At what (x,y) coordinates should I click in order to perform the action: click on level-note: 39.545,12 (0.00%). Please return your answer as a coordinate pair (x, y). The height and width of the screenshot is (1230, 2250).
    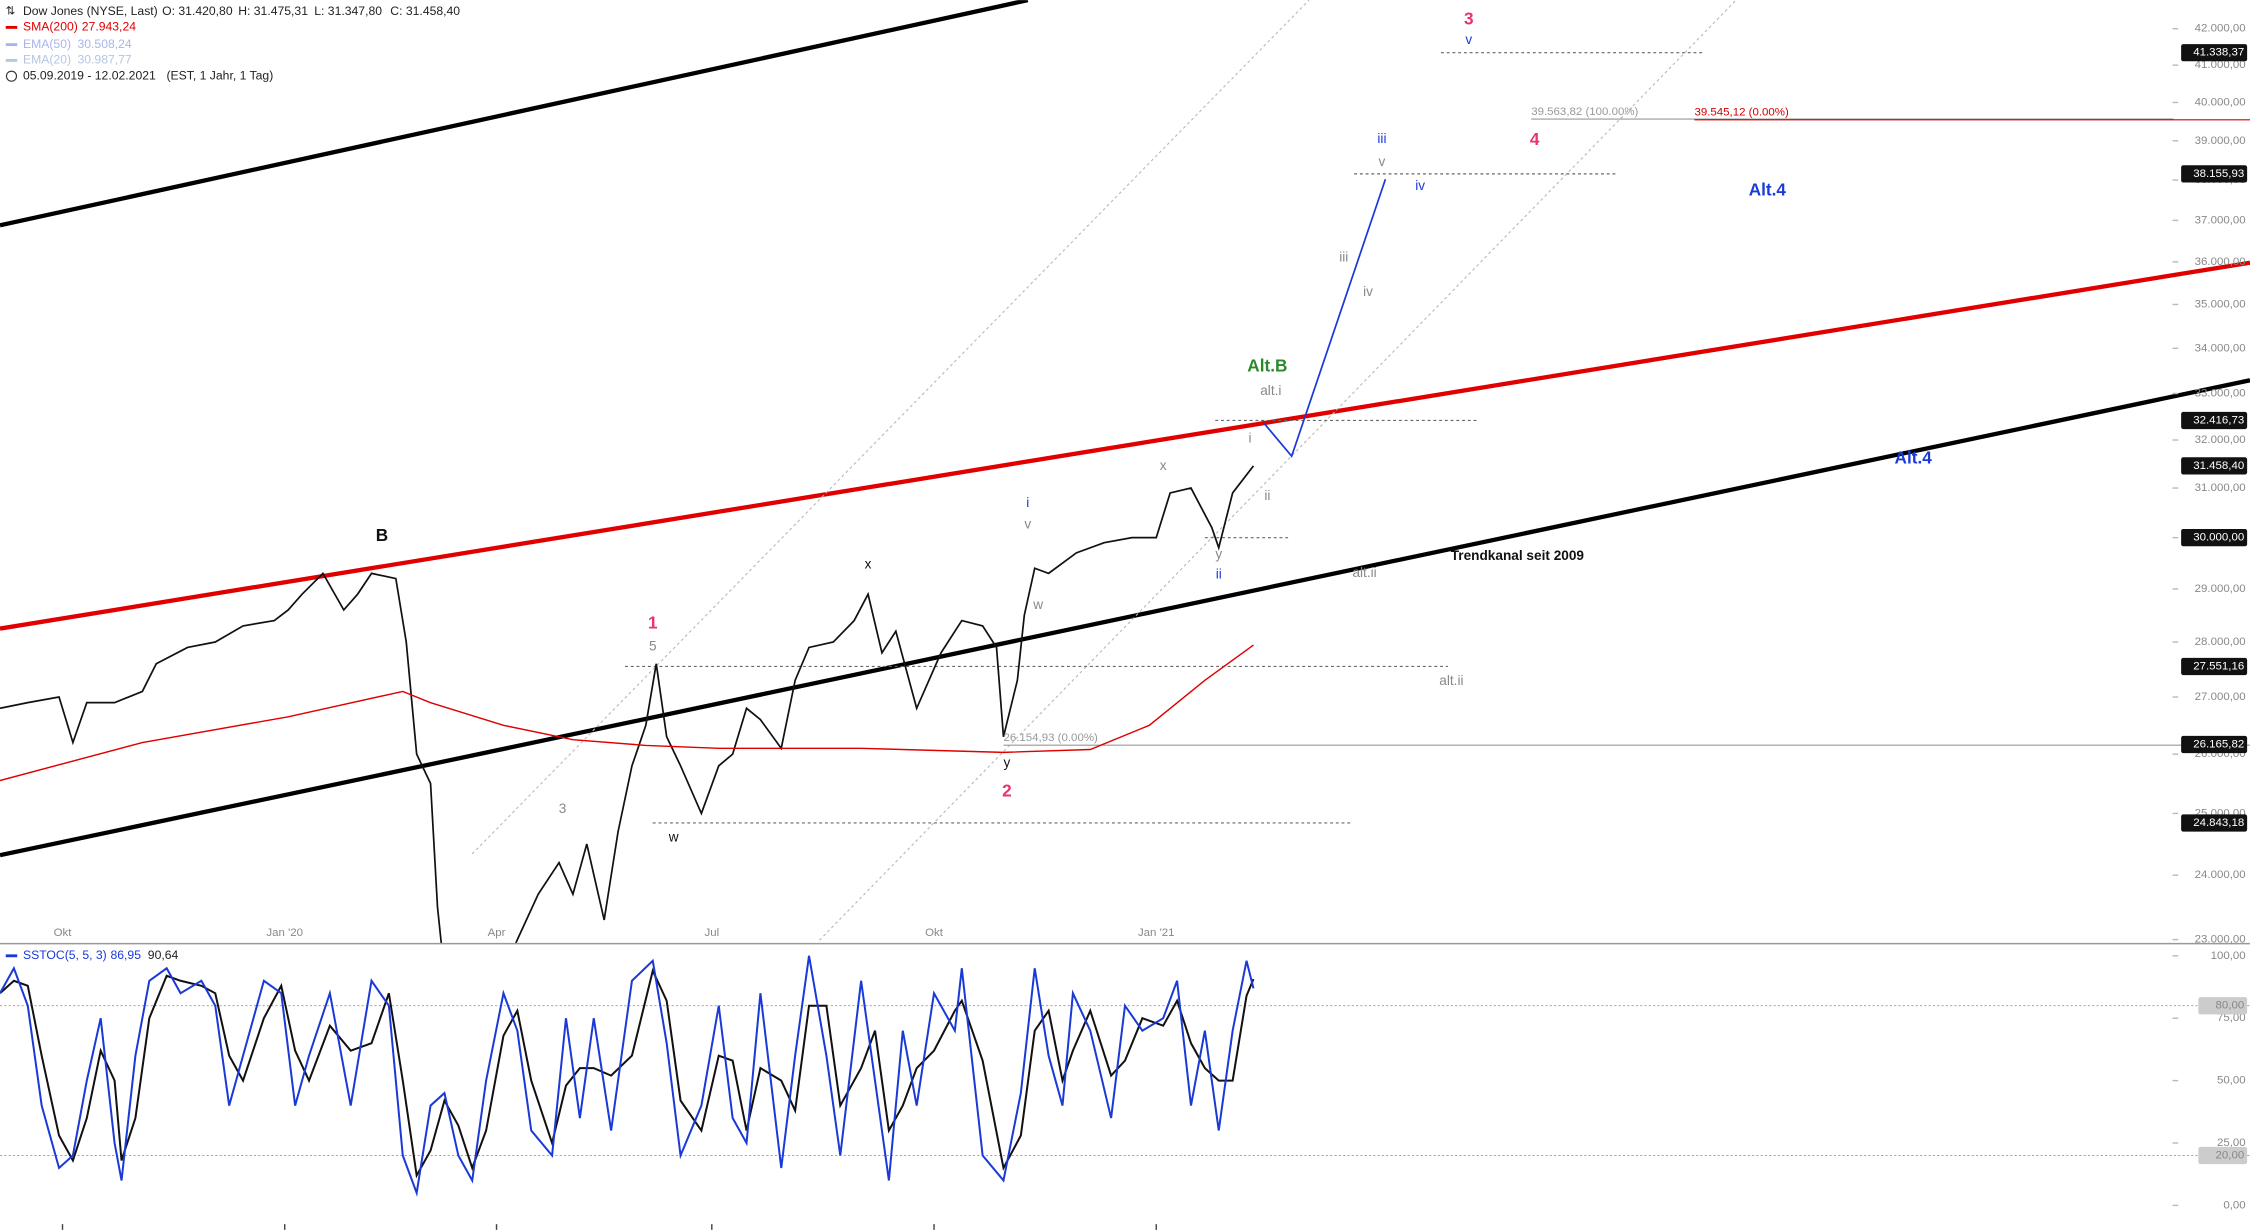
    Looking at the image, I should click on (1741, 113).